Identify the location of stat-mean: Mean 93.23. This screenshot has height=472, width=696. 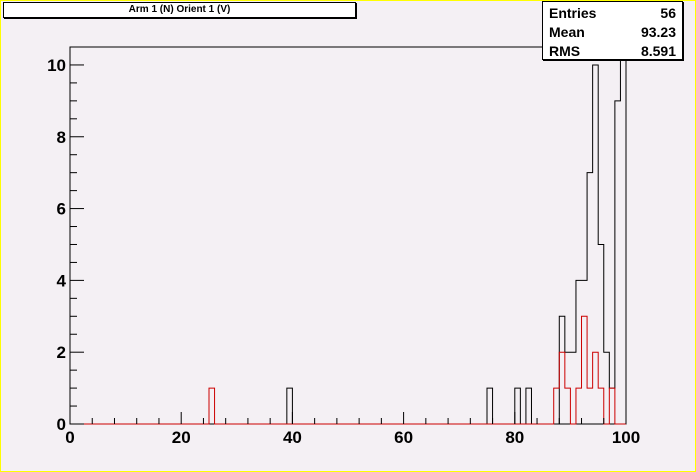
(612, 31).